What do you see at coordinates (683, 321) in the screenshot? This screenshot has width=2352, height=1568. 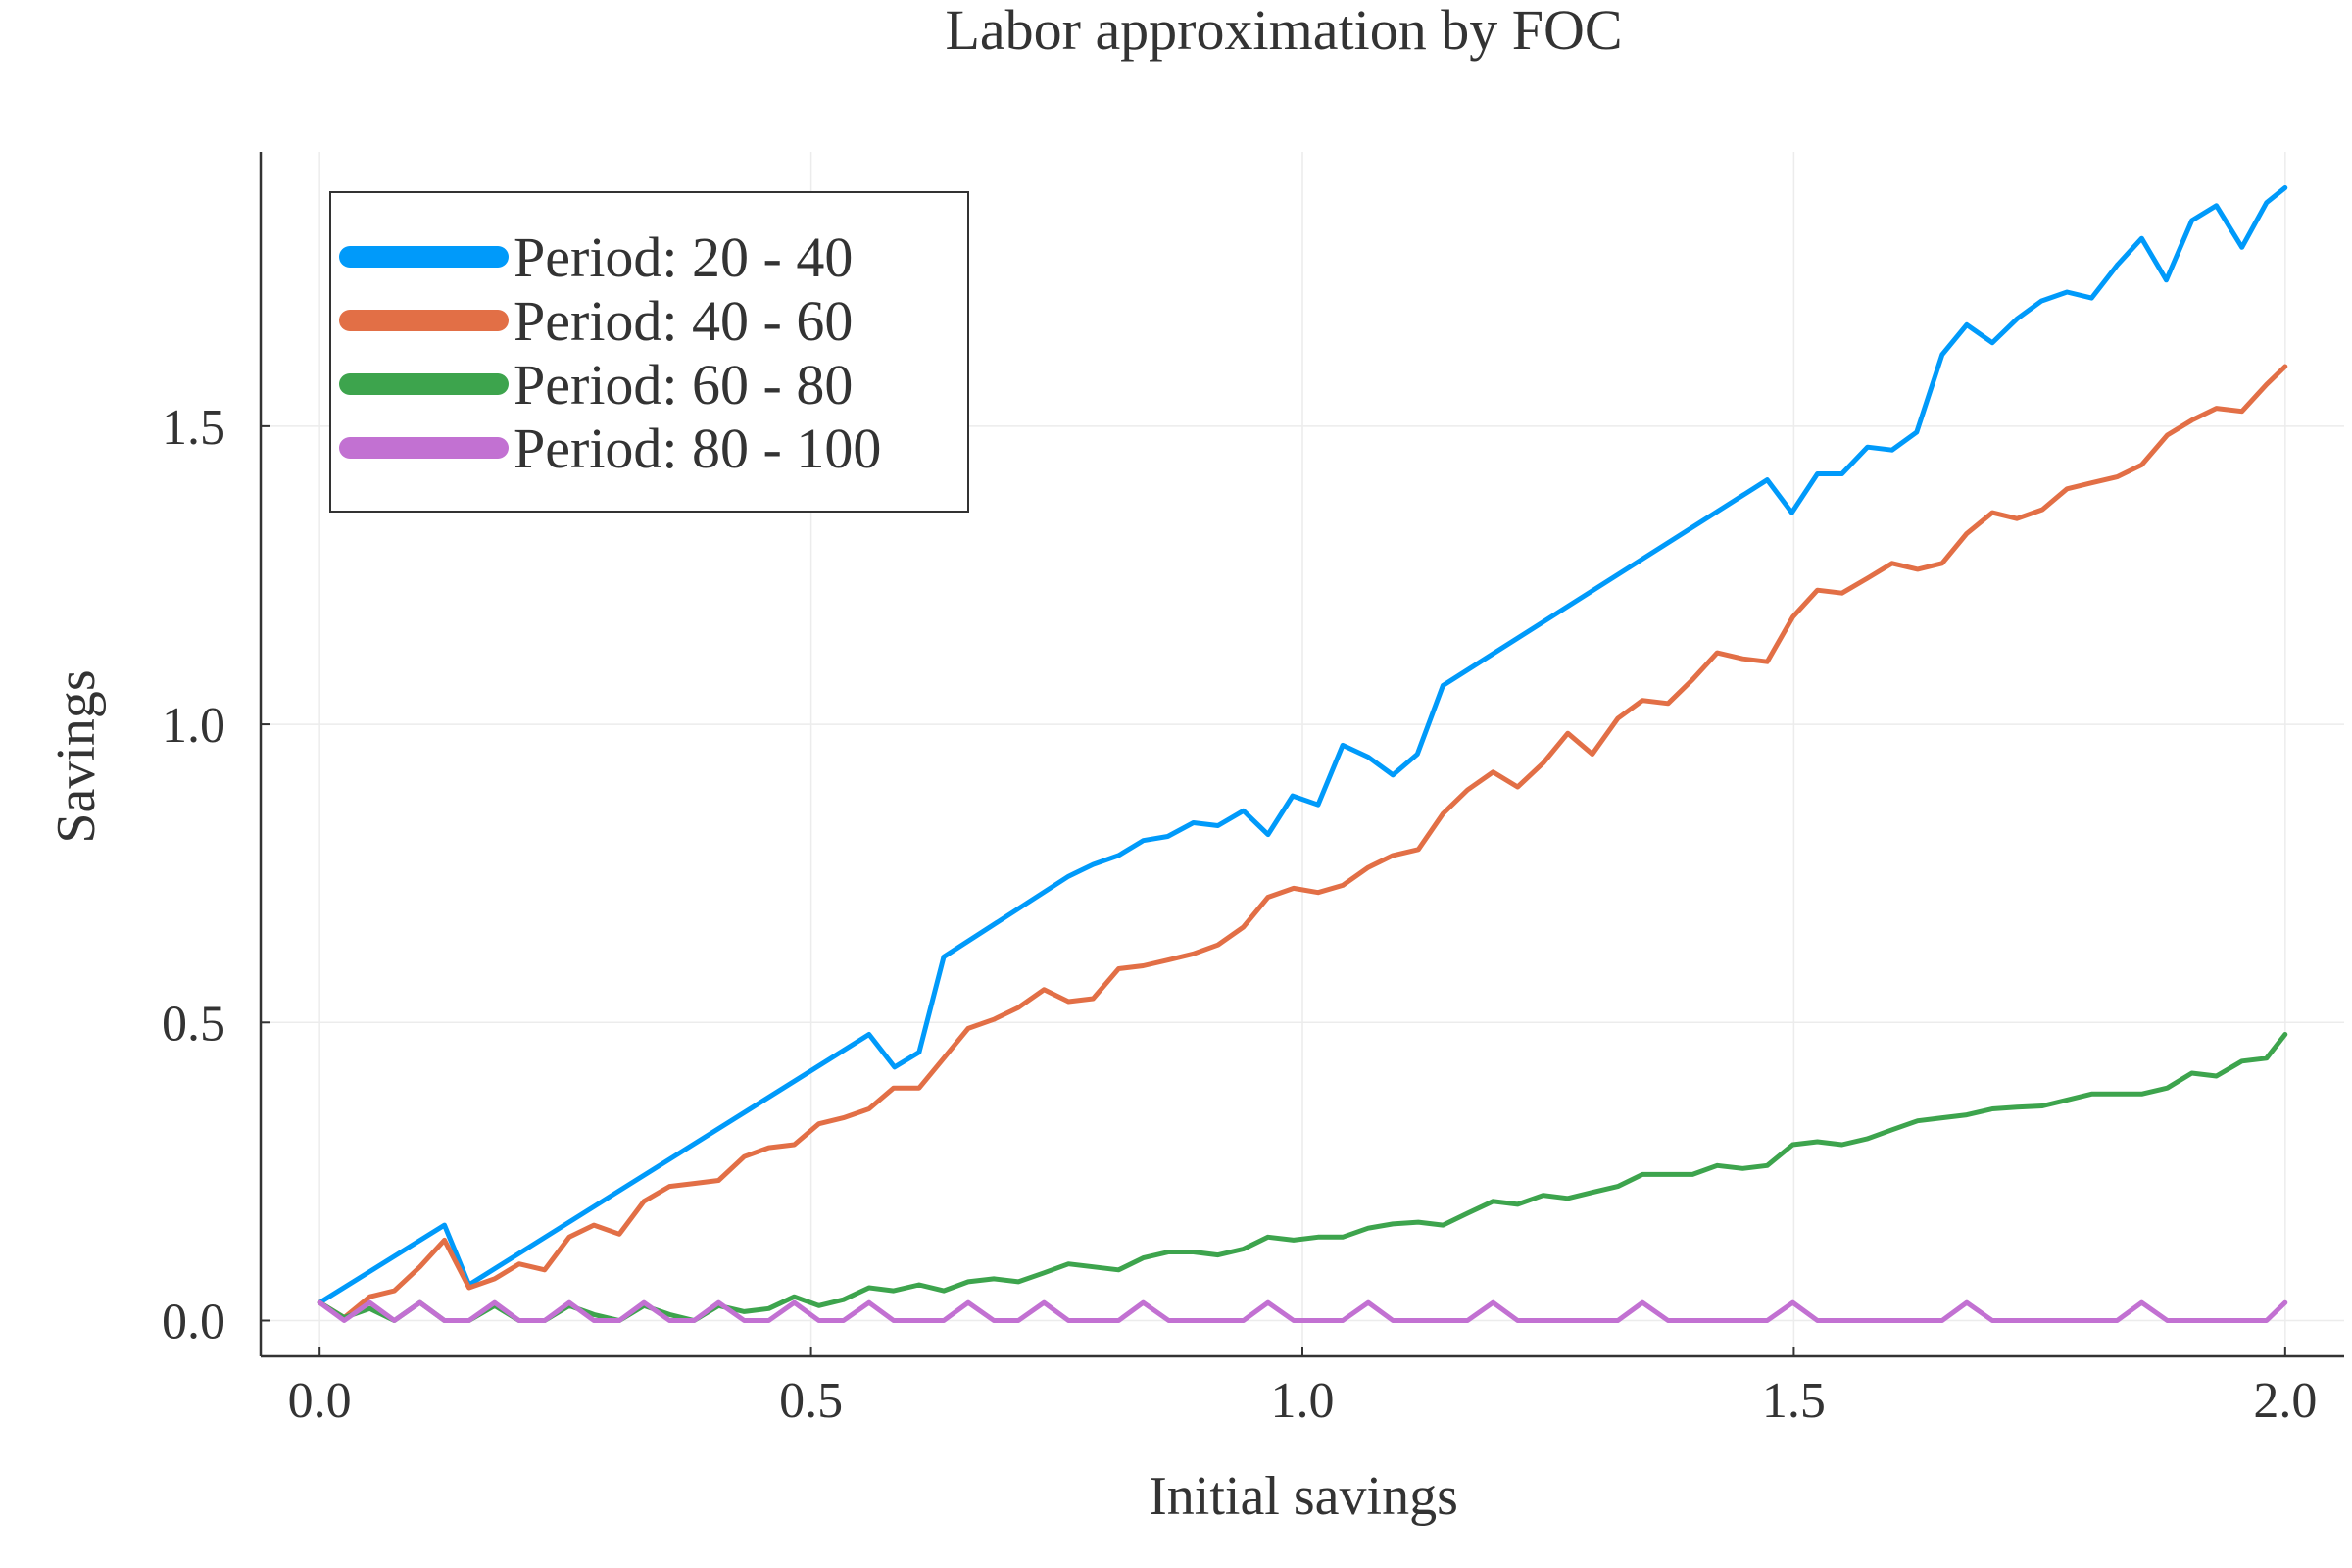 I see `legend-label-2: Period: 40 - 60` at bounding box center [683, 321].